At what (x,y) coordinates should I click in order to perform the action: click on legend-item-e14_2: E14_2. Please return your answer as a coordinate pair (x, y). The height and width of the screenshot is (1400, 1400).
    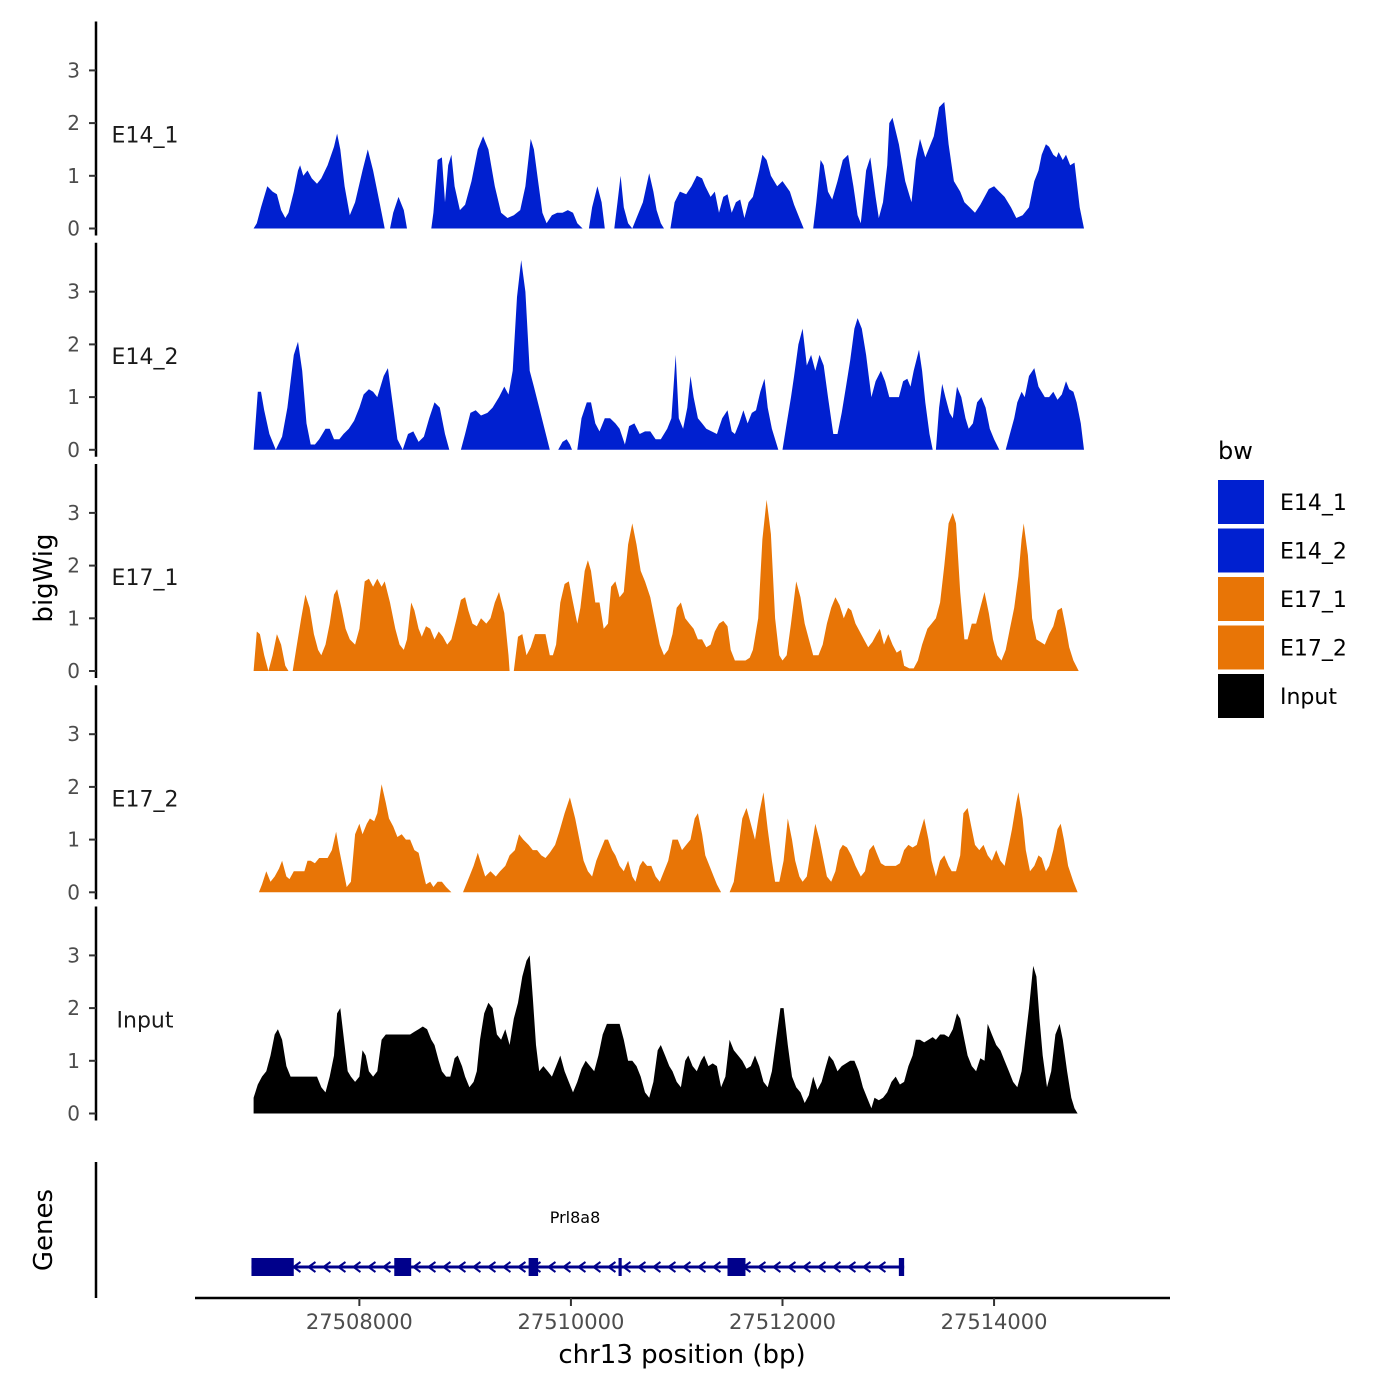
    Looking at the image, I should click on (1282, 550).